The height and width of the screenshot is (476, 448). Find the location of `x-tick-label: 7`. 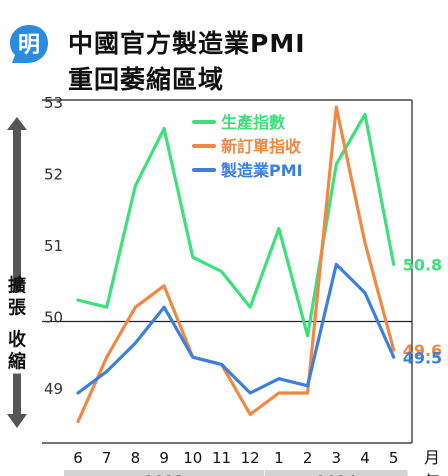

x-tick-label: 7 is located at coordinates (107, 458).